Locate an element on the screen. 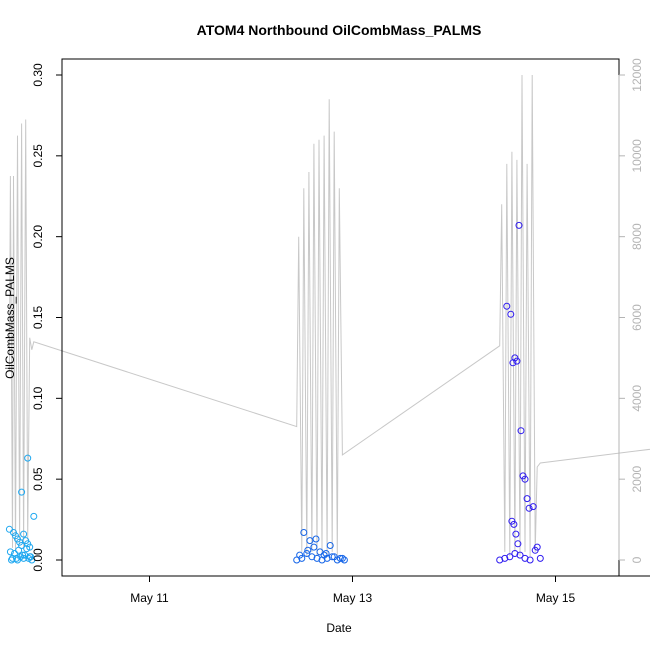 This screenshot has width=650, height=650. y2-tick-label: 2000 is located at coordinates (637, 478).